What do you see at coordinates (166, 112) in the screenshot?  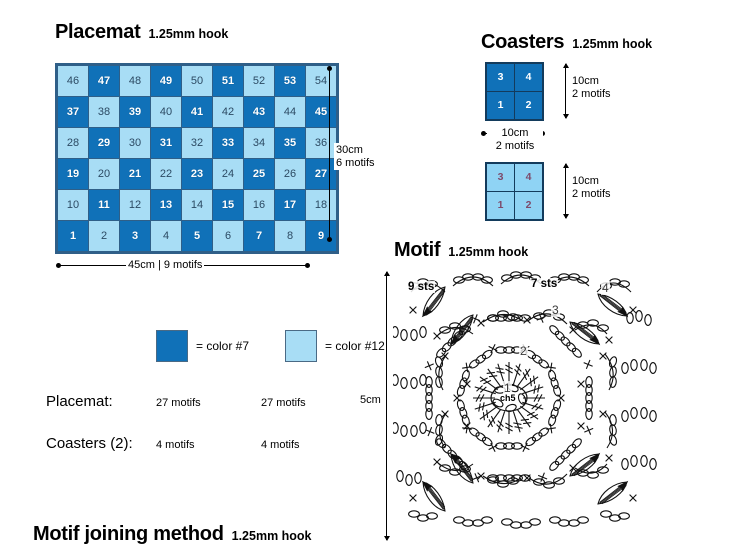 I see `placemat-cell-40: 40` at bounding box center [166, 112].